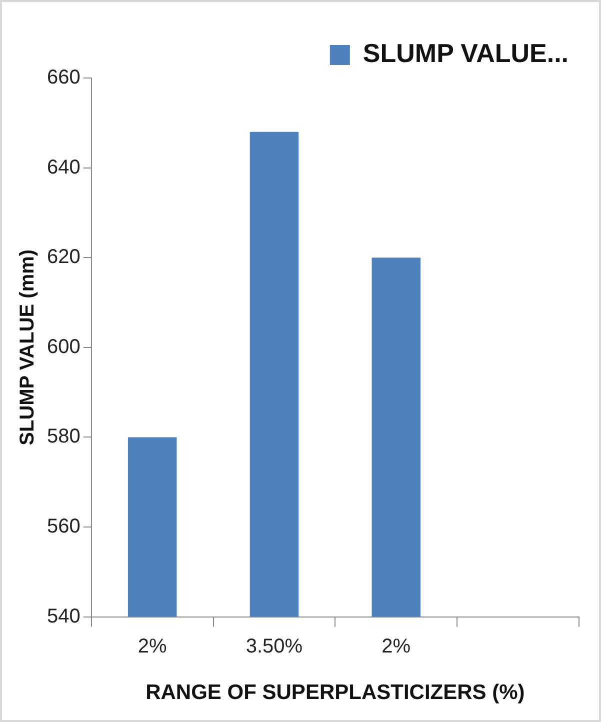  What do you see at coordinates (335, 692) in the screenshot?
I see `x-axis-title: RANGE OF SUPERPLASTICIZERS (%)` at bounding box center [335, 692].